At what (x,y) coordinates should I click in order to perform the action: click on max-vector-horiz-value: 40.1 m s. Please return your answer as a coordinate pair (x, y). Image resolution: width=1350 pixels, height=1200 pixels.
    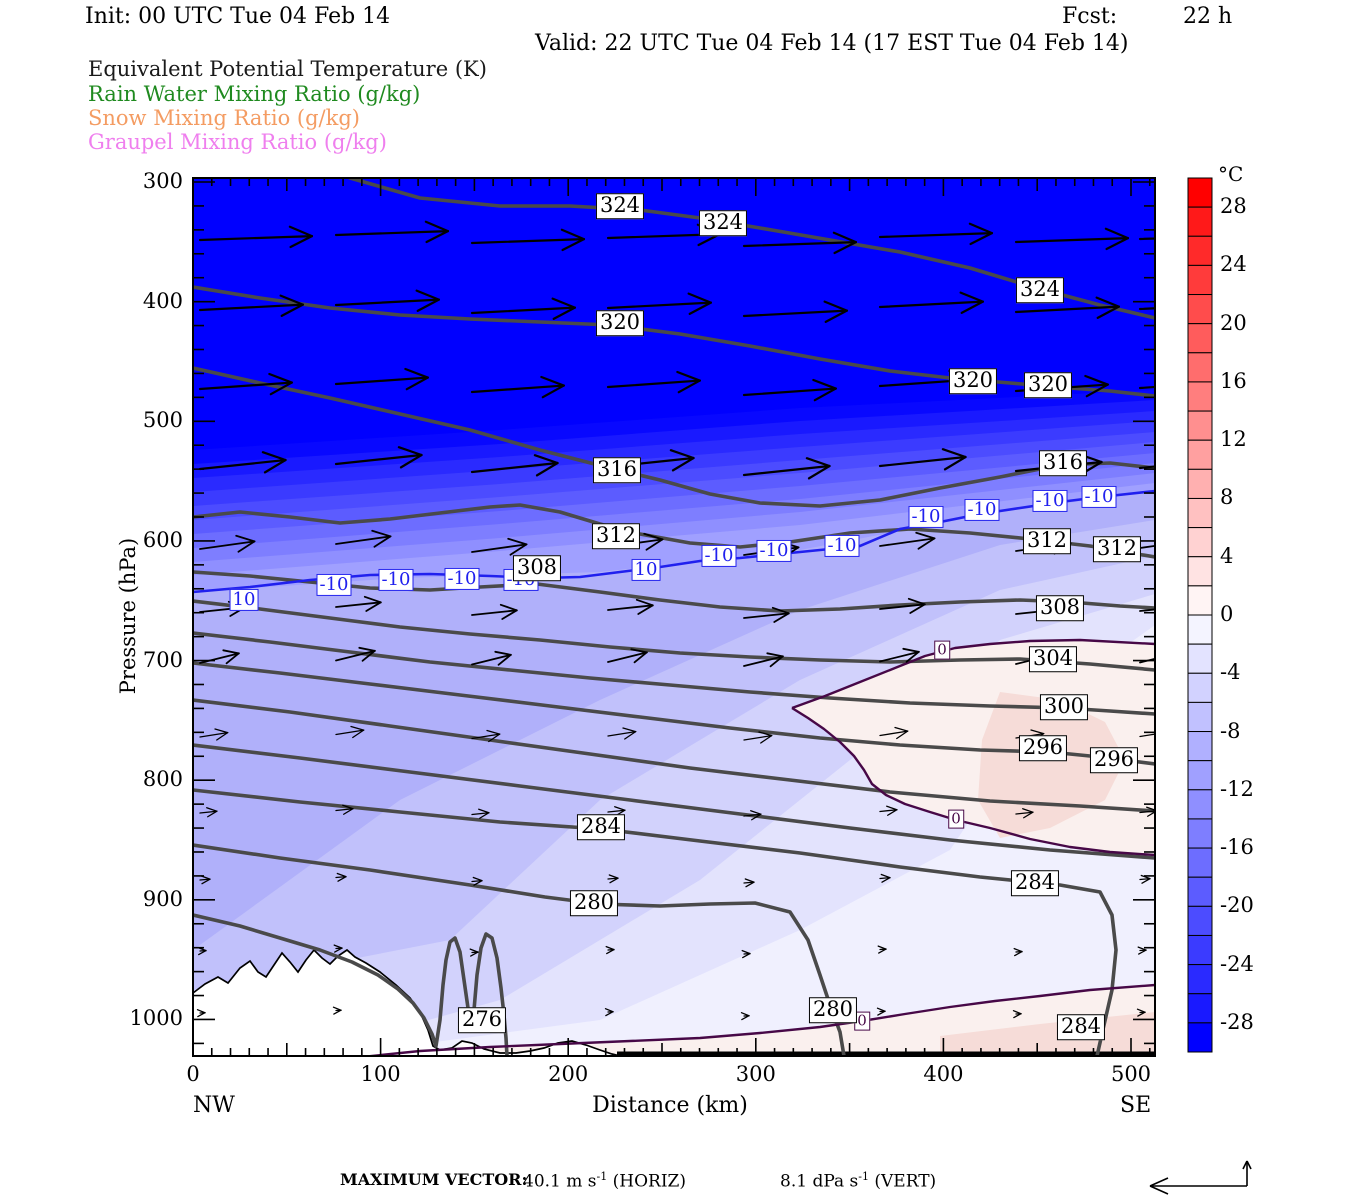
    Looking at the image, I should click on (560, 1181).